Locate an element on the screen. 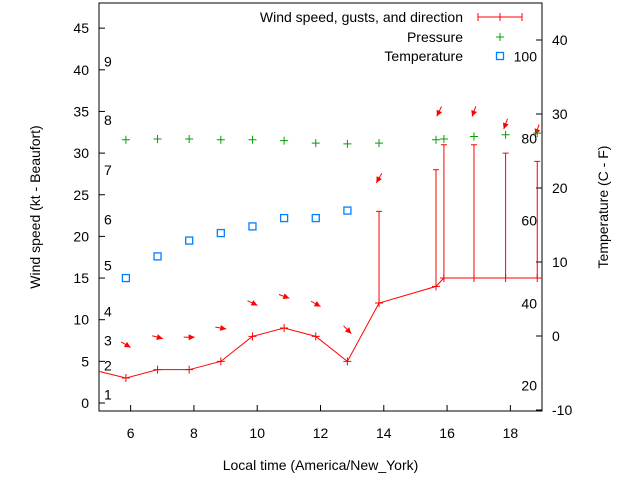  fahrenheit-label: 40 is located at coordinates (529, 303).